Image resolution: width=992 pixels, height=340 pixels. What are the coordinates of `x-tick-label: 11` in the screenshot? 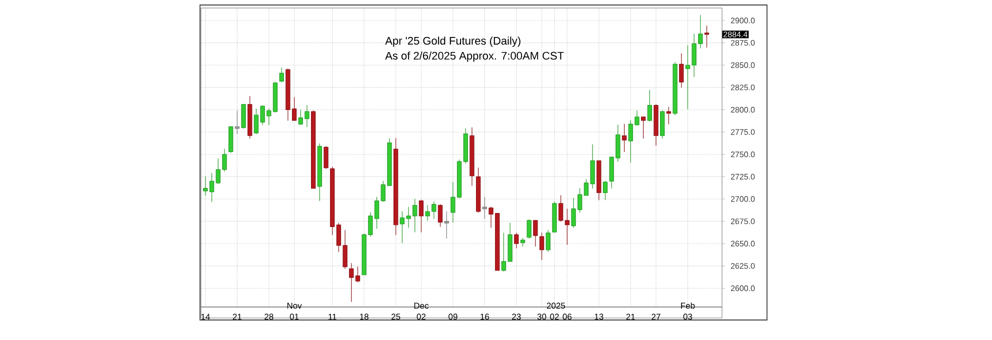 It's located at (332, 317).